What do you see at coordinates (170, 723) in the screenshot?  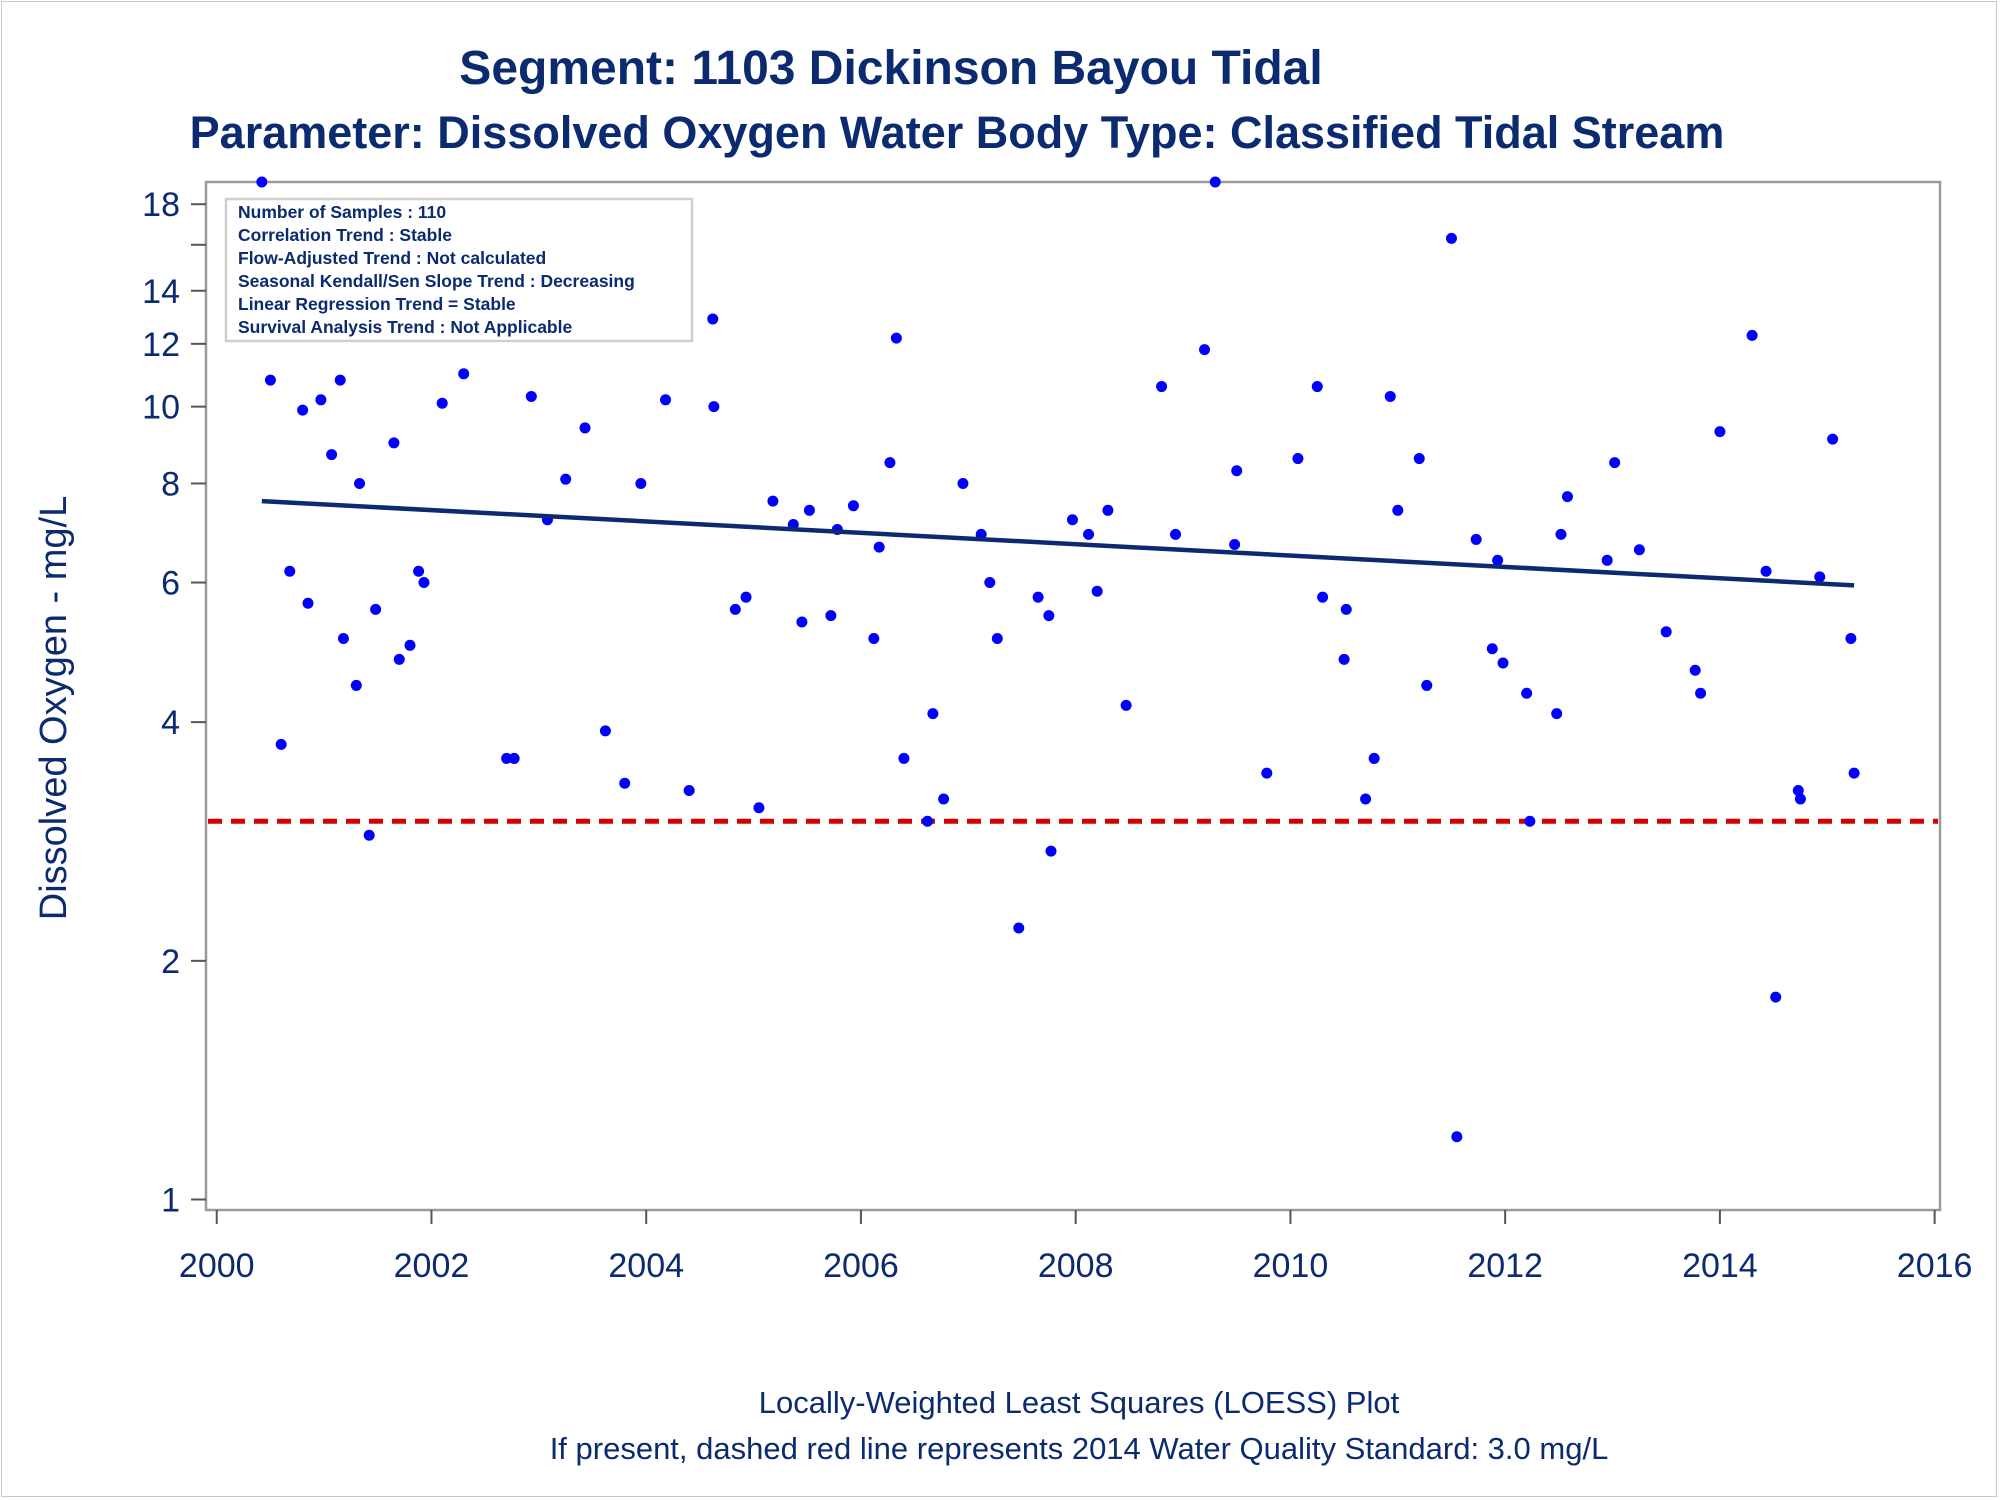 I see `y-tick-label: 4` at bounding box center [170, 723].